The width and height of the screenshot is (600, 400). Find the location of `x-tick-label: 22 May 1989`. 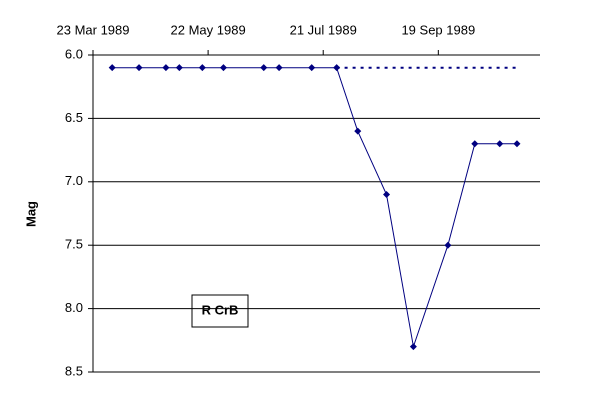

x-tick-label: 22 May 1989 is located at coordinates (208, 29).